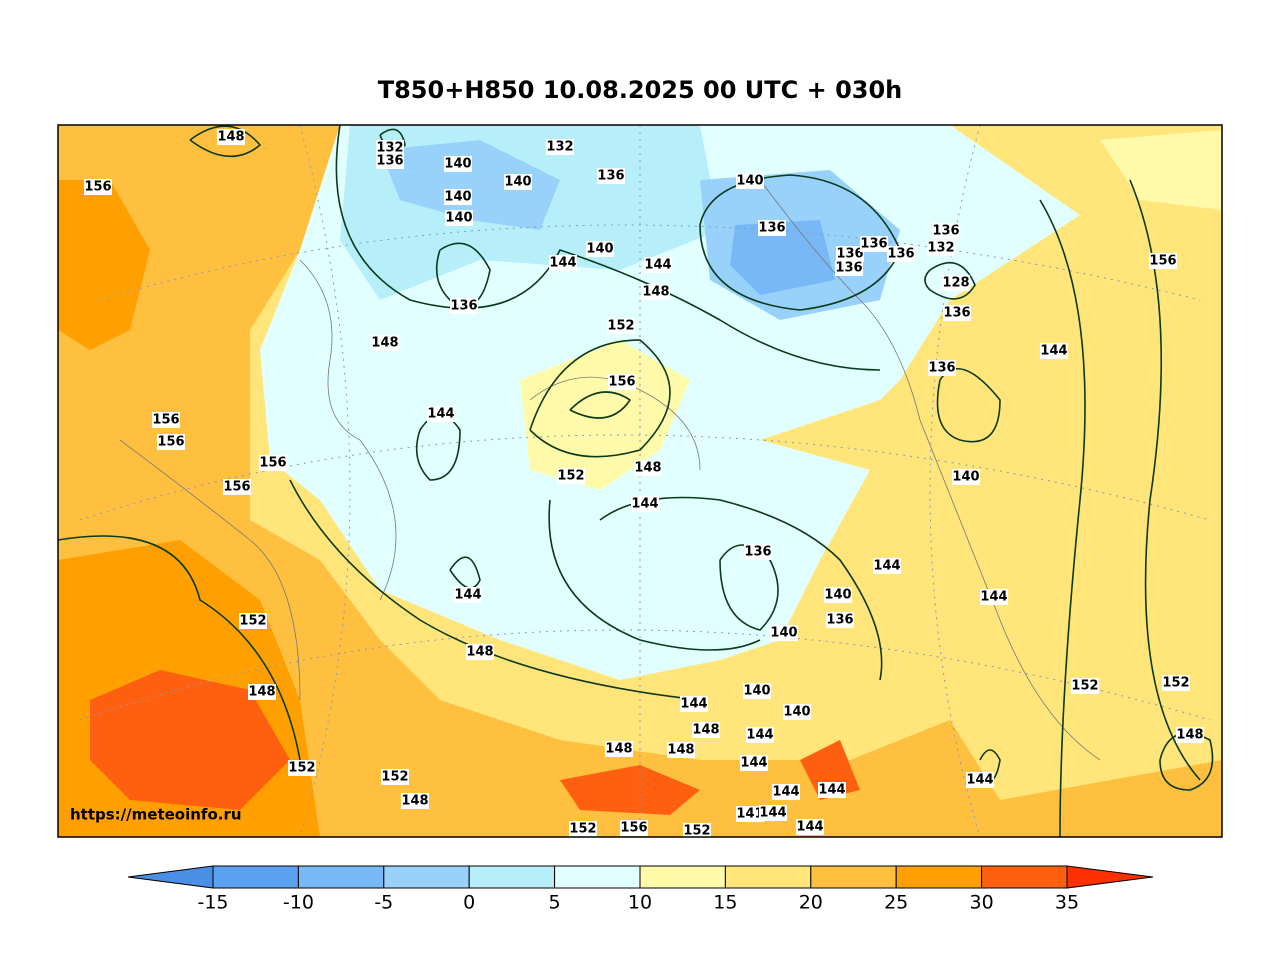 The width and height of the screenshot is (1281, 963). I want to click on hot-region, so click(104, 265).